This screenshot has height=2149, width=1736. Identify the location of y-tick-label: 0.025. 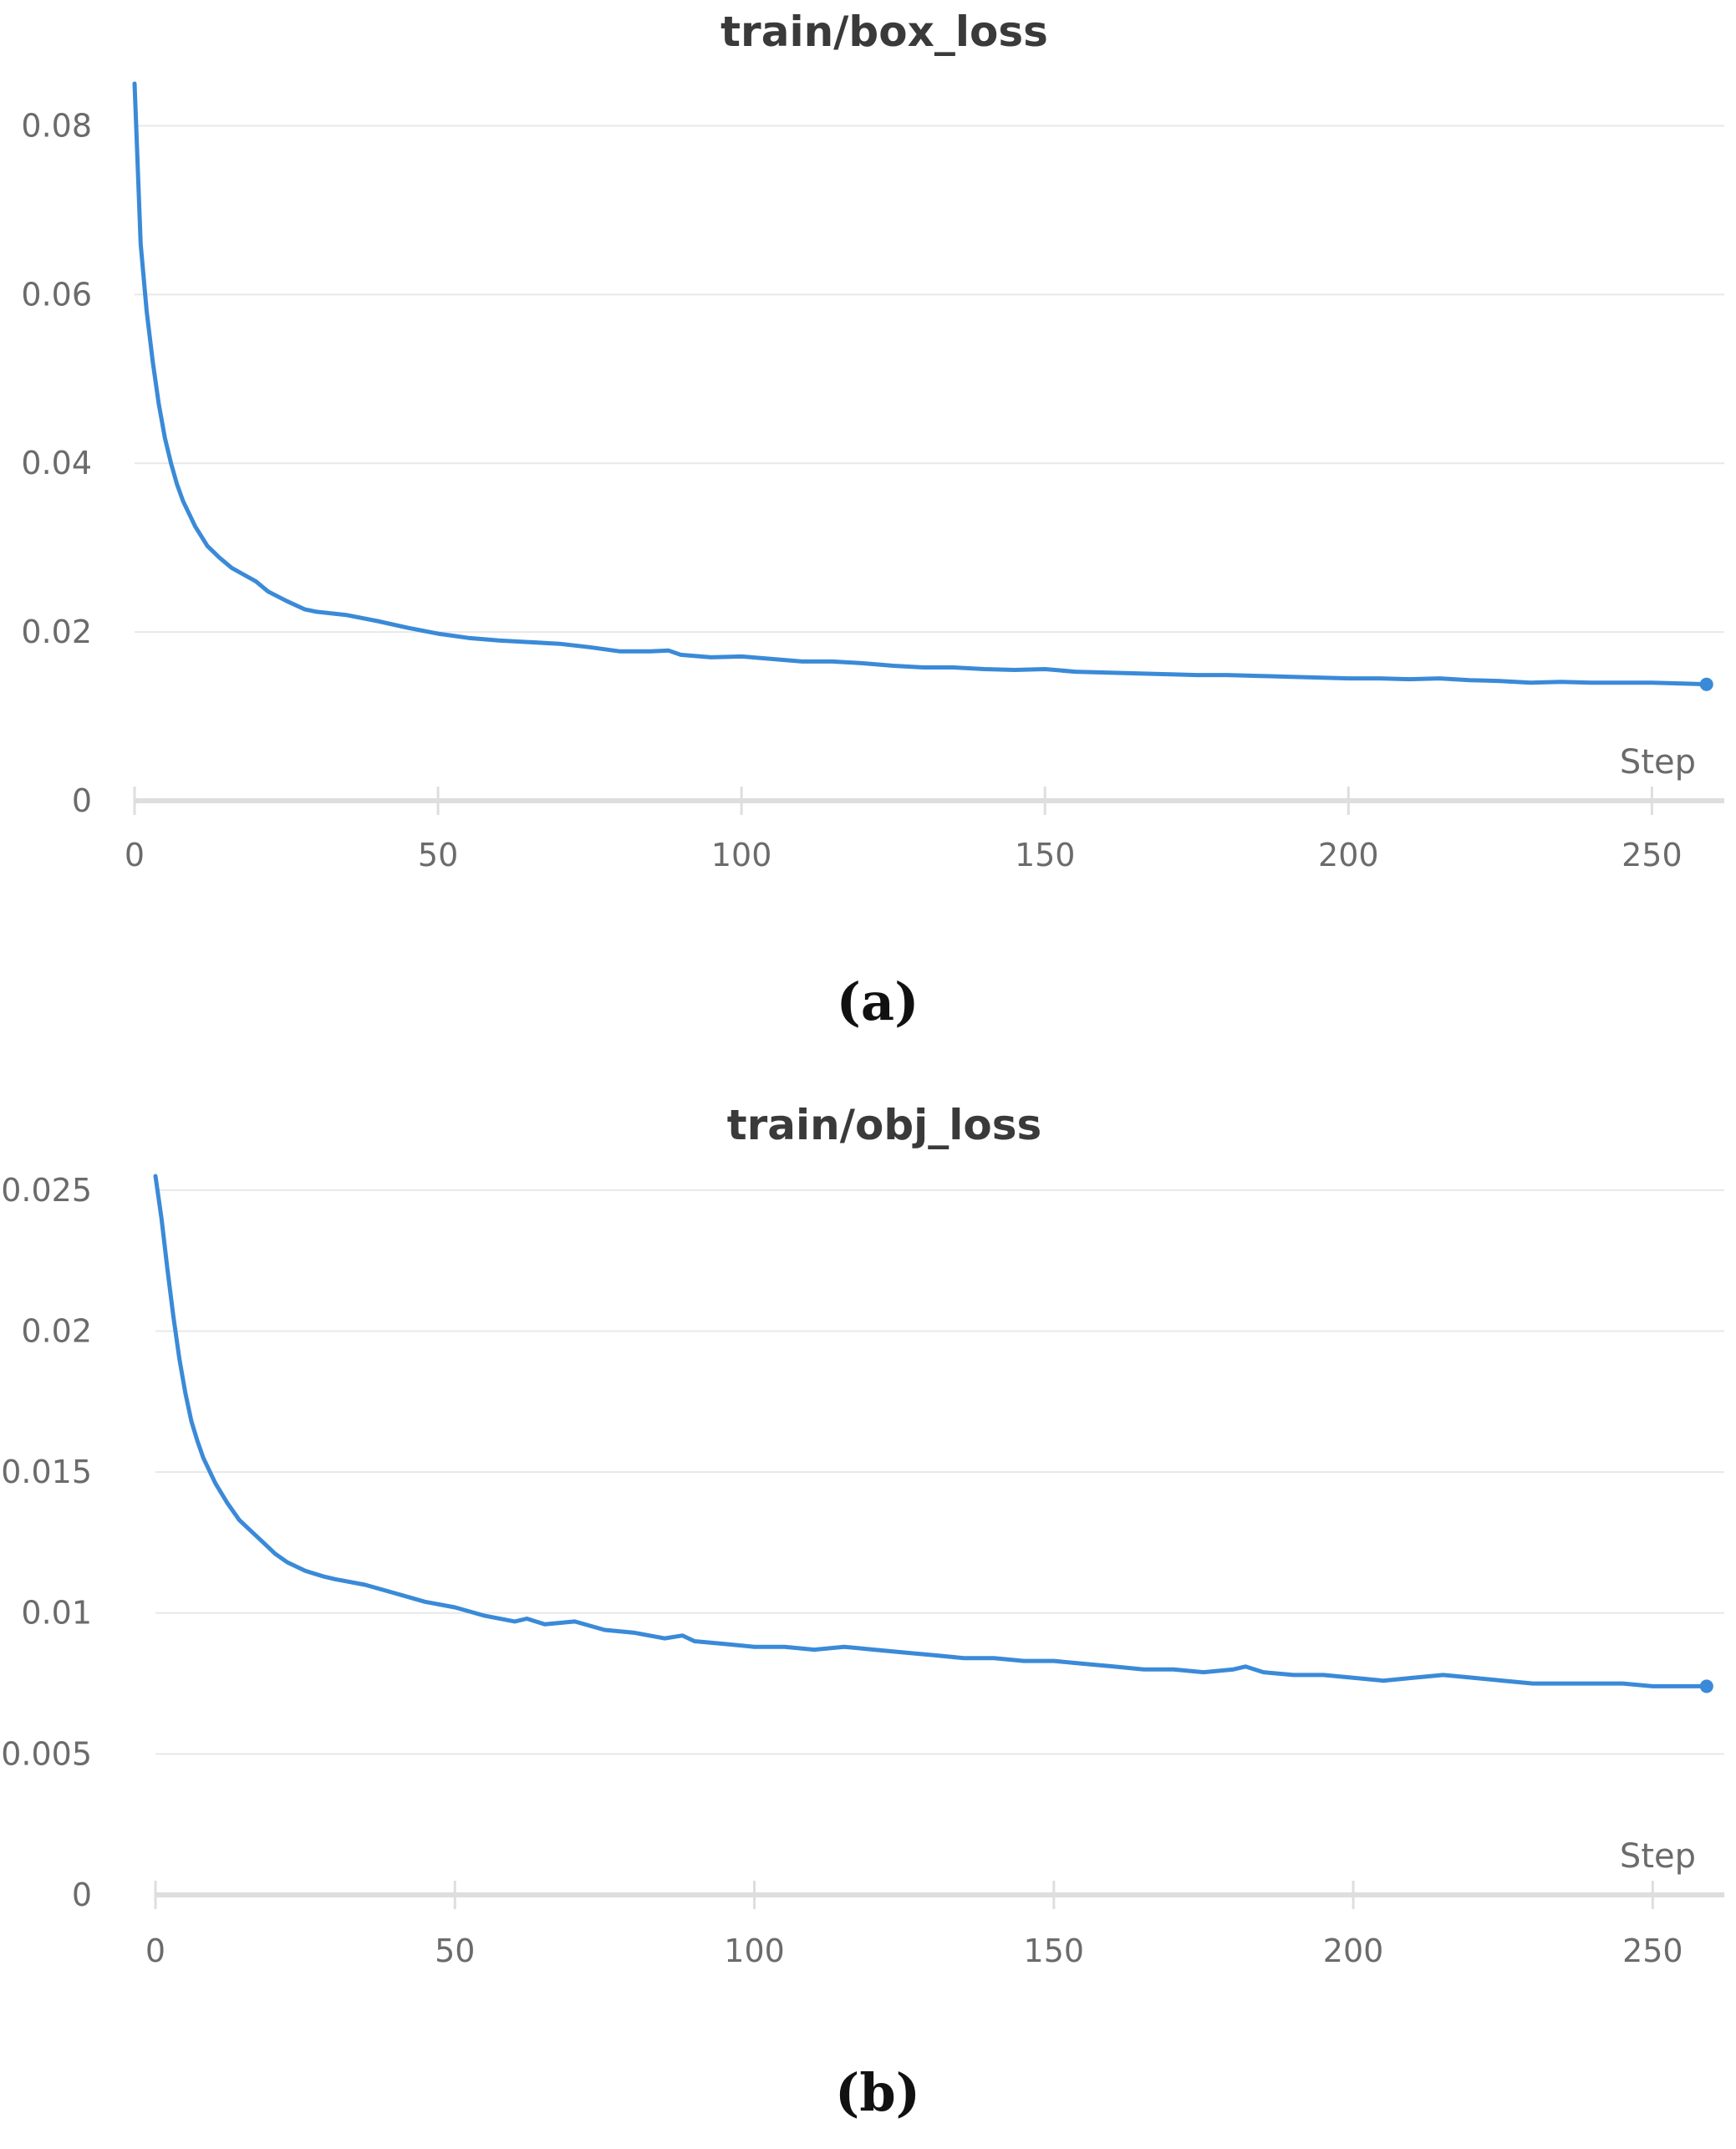
(46, 1190).